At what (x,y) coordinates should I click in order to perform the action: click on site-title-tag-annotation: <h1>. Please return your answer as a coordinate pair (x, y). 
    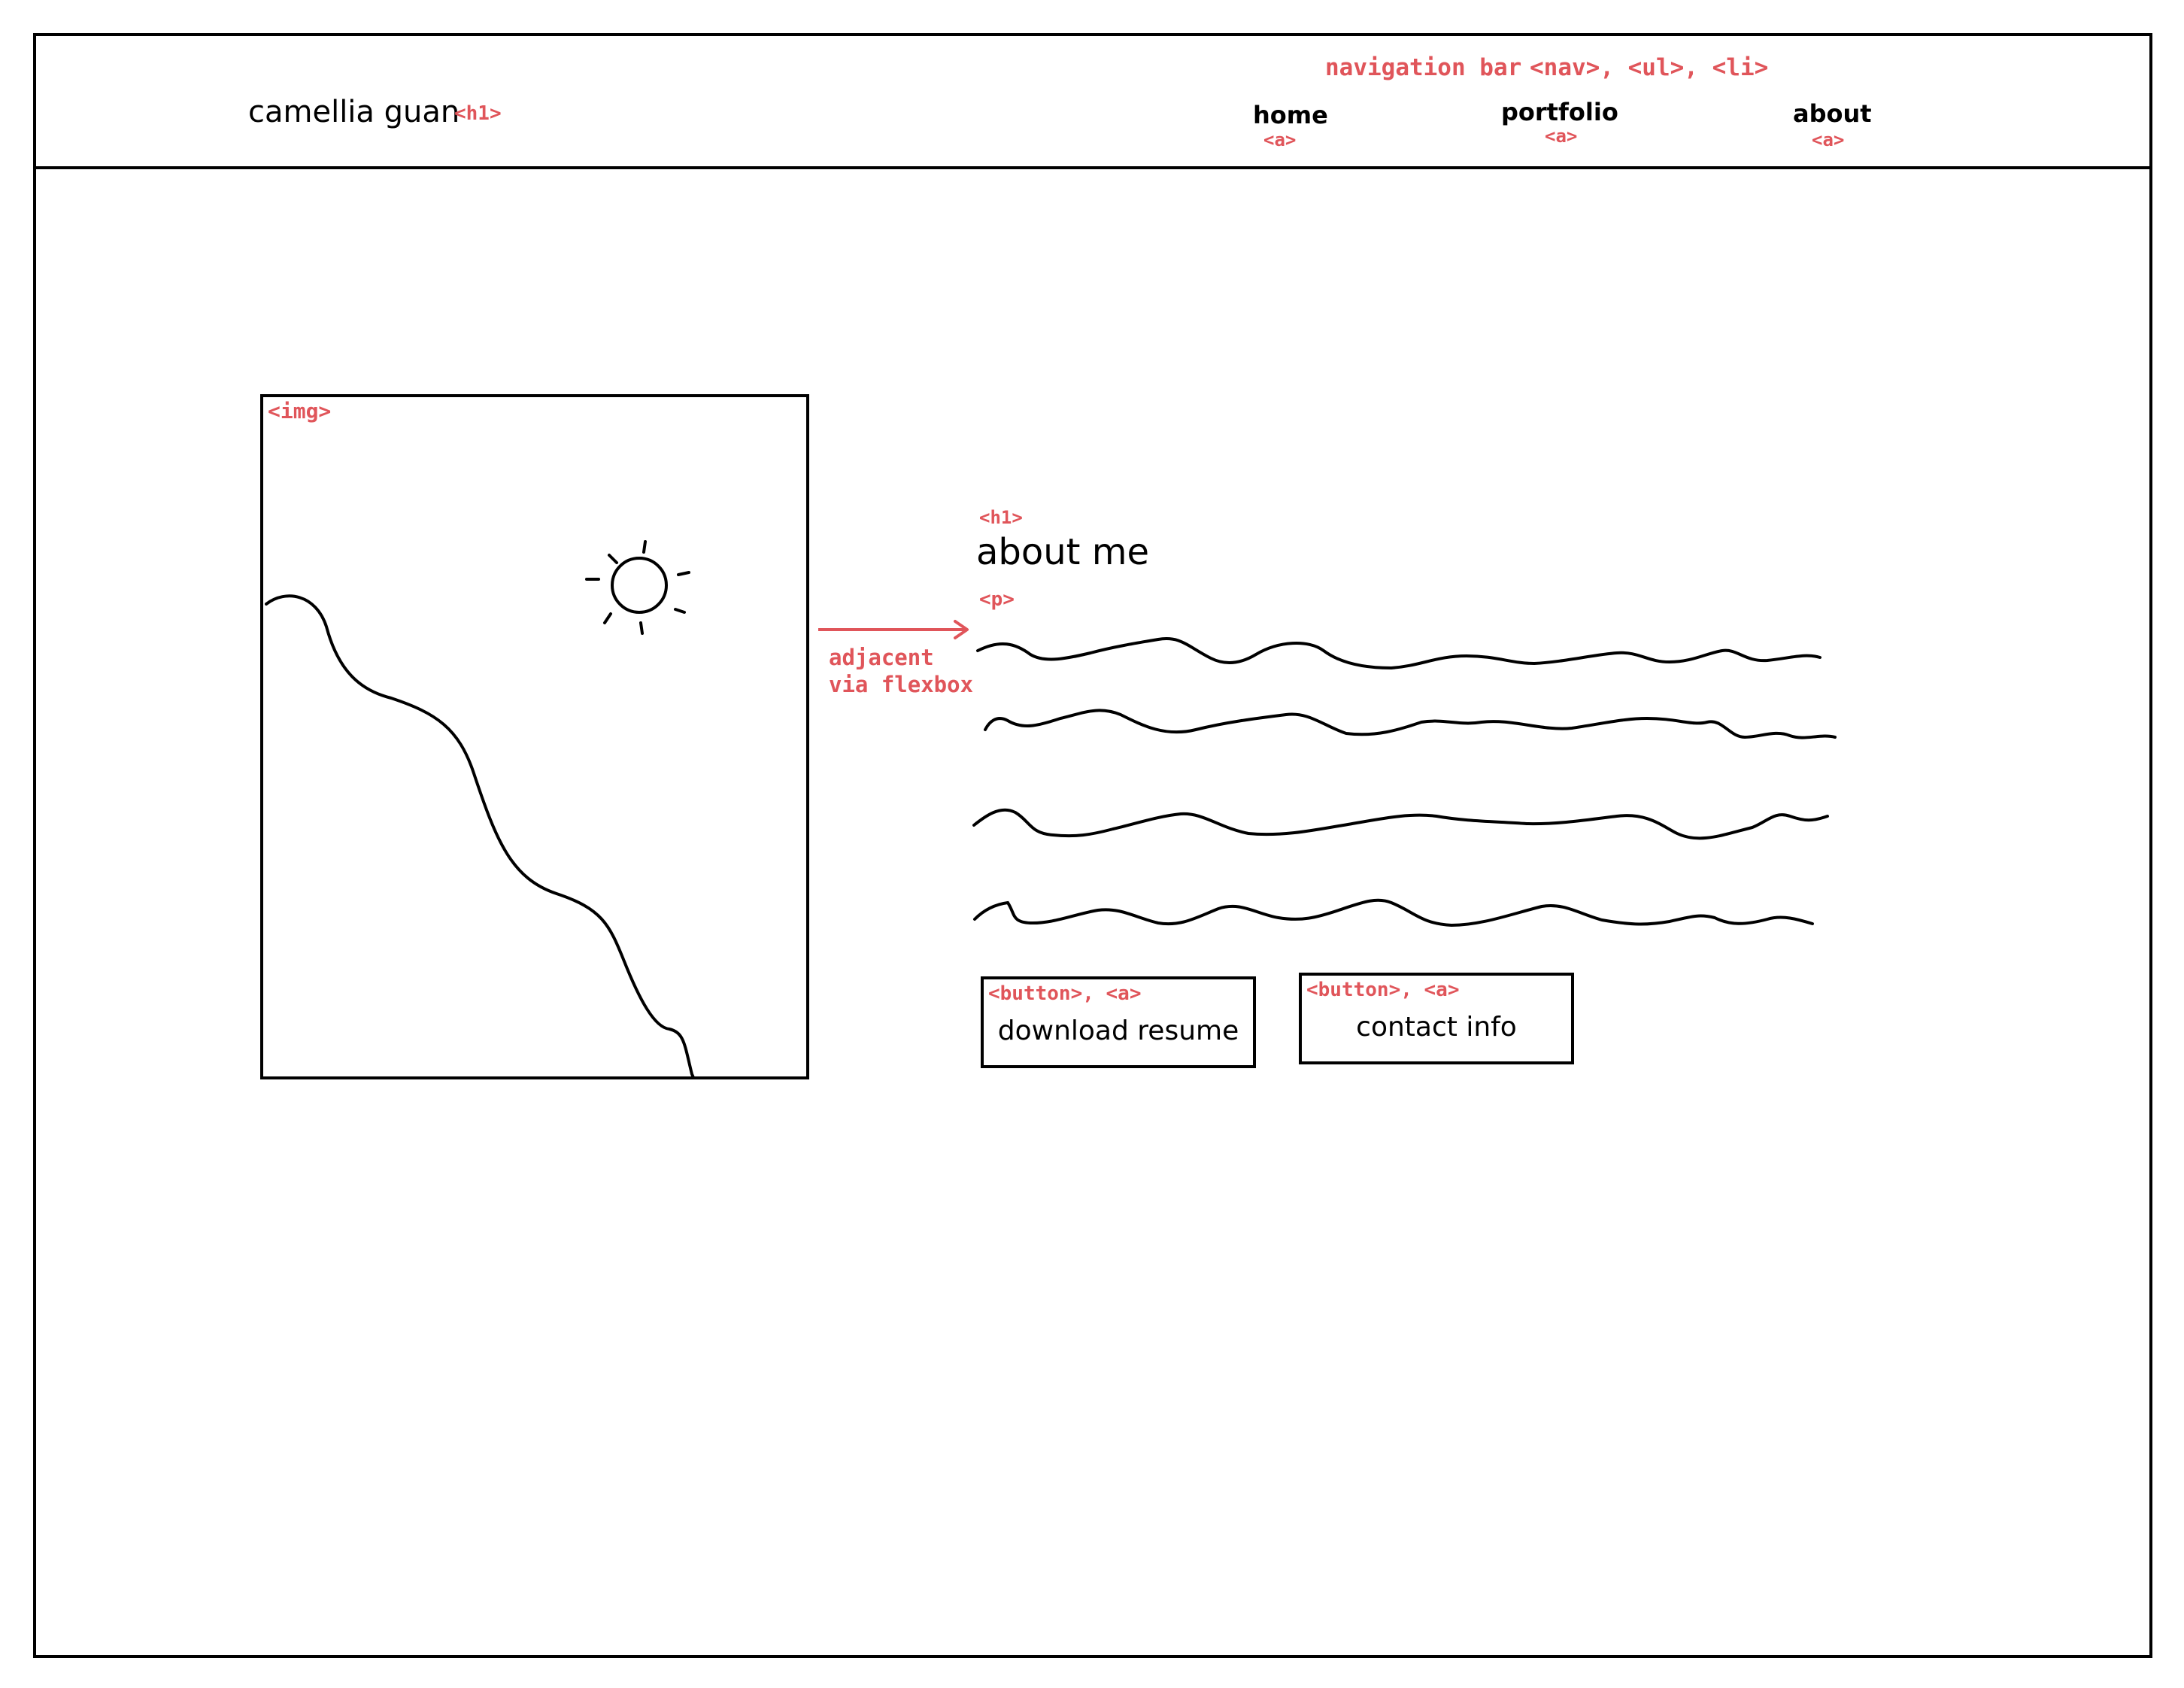
    Looking at the image, I should click on (478, 113).